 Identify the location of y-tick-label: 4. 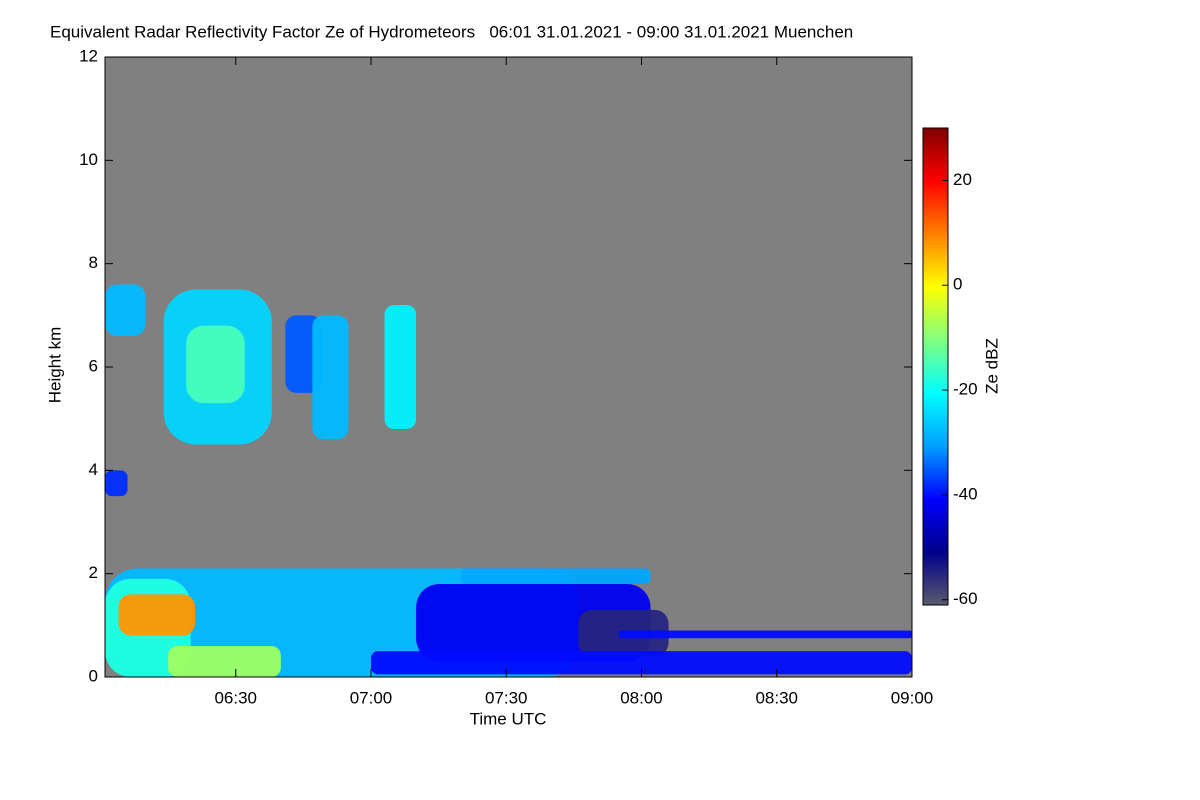
(93, 469).